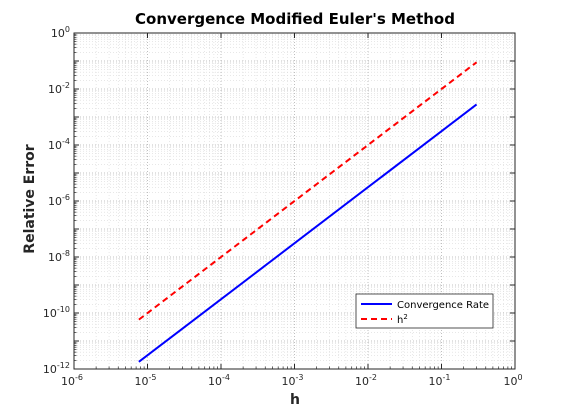 This screenshot has width=570, height=413. Describe the element at coordinates (146, 380) in the screenshot. I see `x-tick-label: 10⁻⁵` at that location.